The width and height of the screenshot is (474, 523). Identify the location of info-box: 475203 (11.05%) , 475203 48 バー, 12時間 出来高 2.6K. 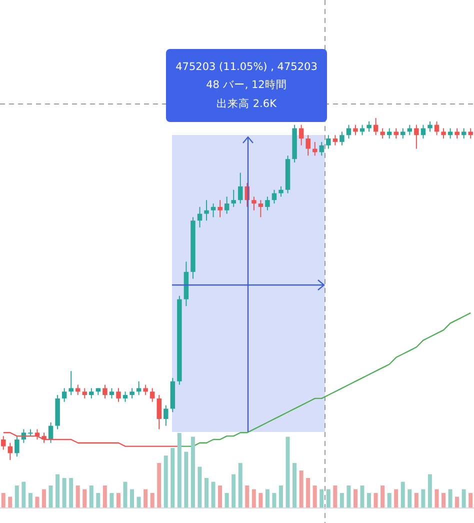
(246, 85).